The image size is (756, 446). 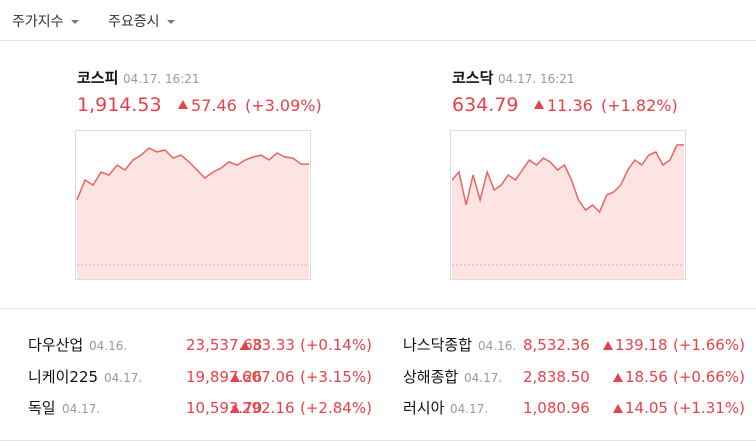 I want to click on index-percent: (+1.82%), so click(x=639, y=105).